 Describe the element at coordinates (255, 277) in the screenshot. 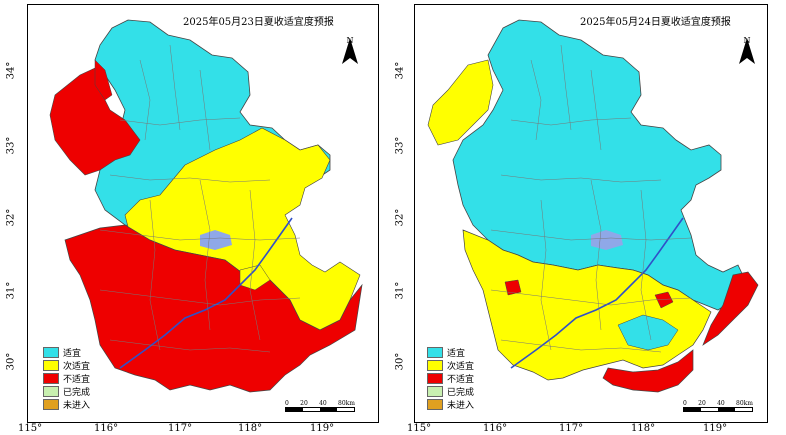

I see `region-yellow-small` at that location.